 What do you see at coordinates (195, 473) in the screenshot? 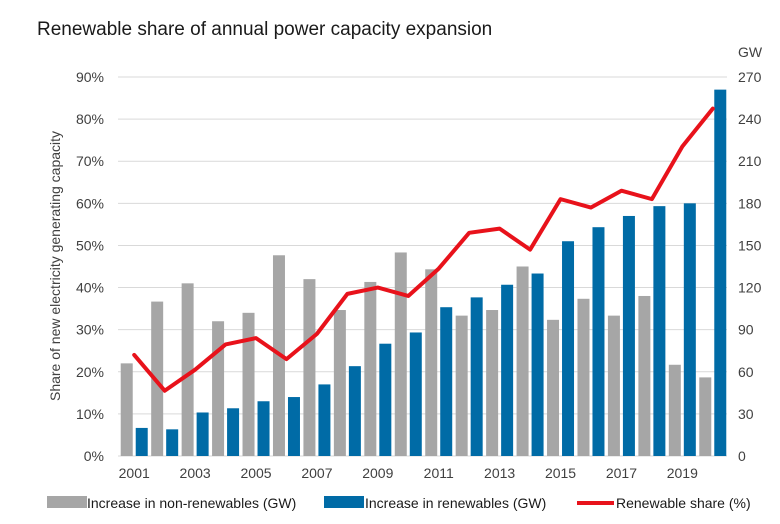
I see `x-tick-label: 2003` at bounding box center [195, 473].